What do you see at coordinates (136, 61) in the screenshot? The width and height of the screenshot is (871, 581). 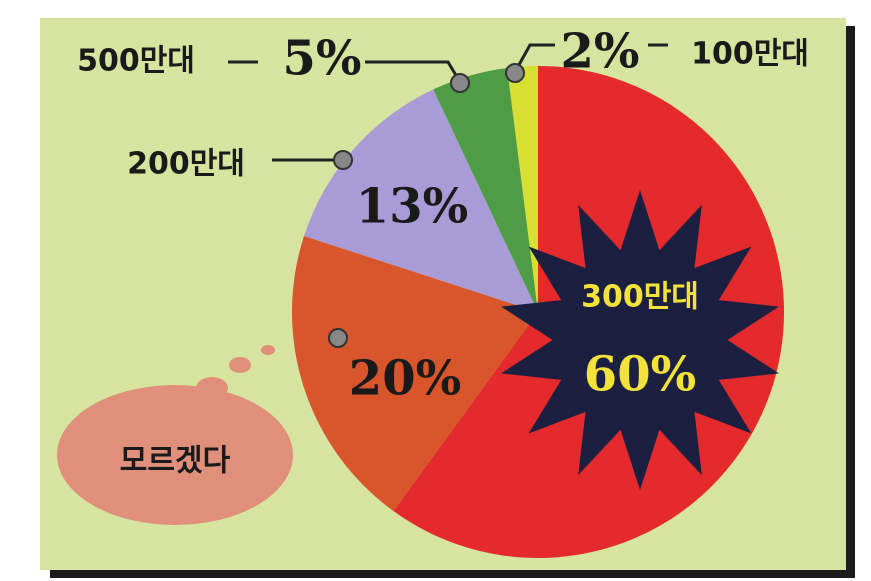 I see `category-label: 500만대` at bounding box center [136, 61].